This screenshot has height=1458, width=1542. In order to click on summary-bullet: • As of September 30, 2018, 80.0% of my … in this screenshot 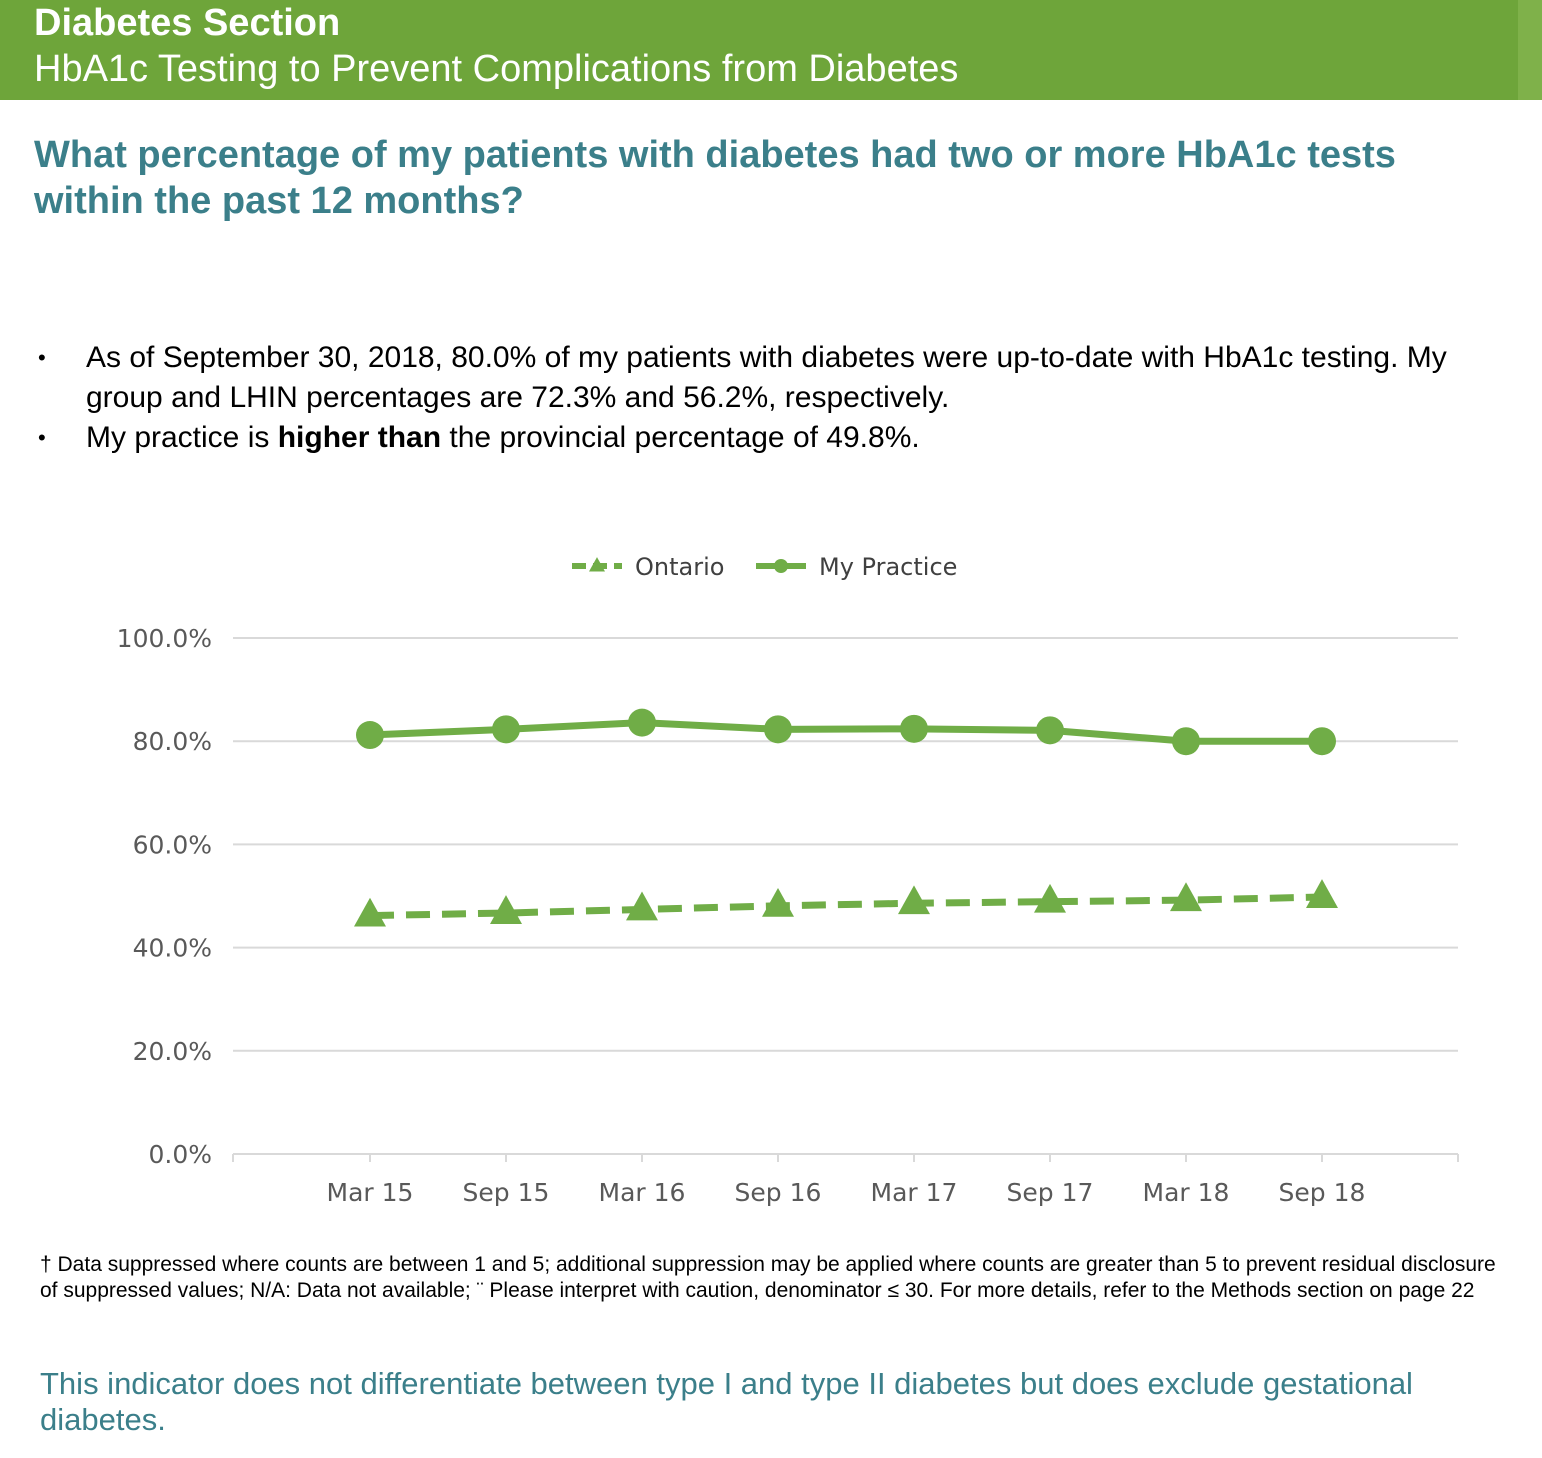, I will do `click(774, 378)`.